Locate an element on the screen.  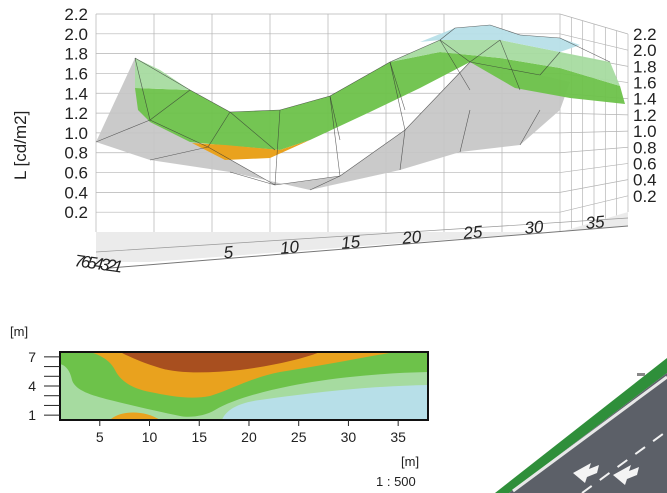
contour-band-orange-bottom is located at coordinates (135, 416).